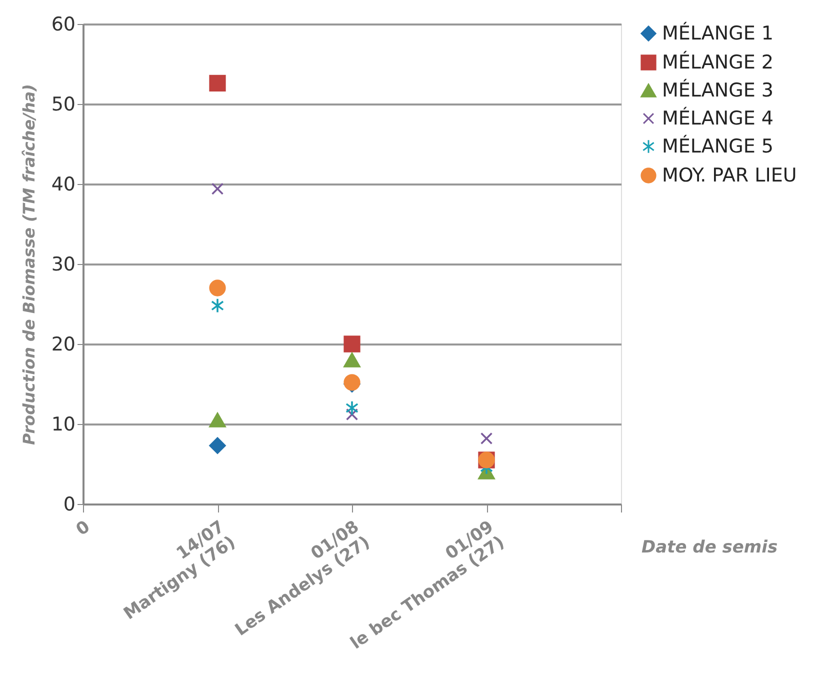  What do you see at coordinates (710, 548) in the screenshot?
I see `x-axis-title: Date de semis` at bounding box center [710, 548].